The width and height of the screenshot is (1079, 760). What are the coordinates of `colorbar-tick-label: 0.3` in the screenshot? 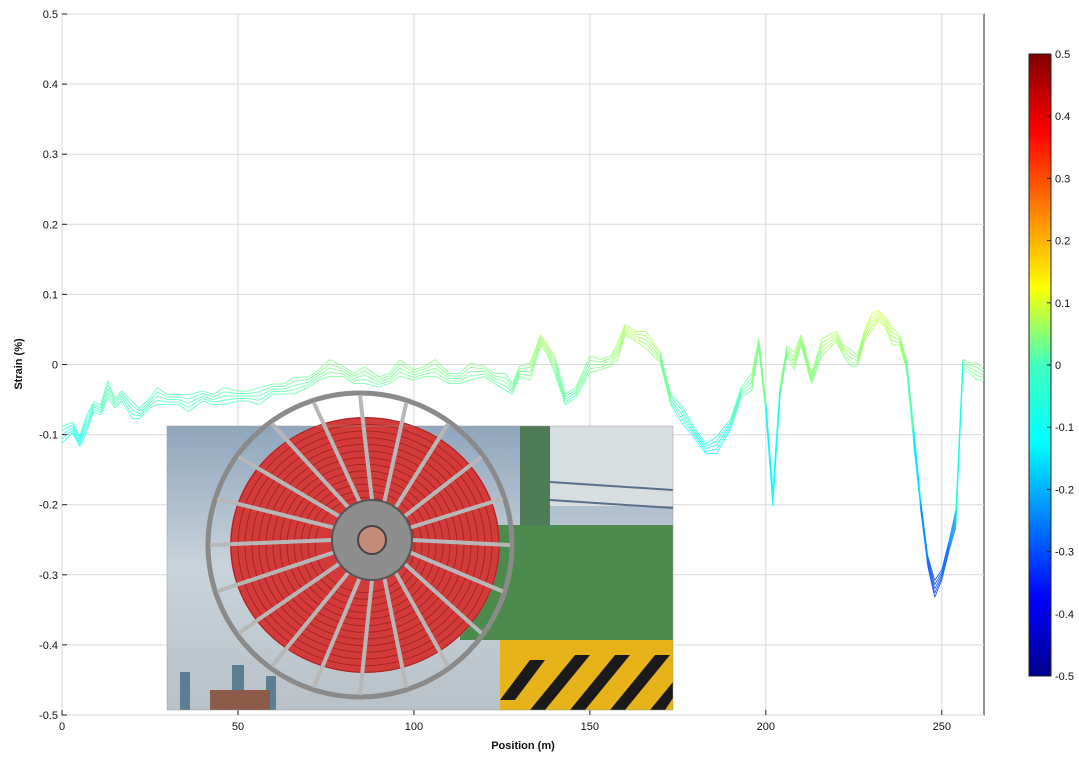 It's located at (1062, 179).